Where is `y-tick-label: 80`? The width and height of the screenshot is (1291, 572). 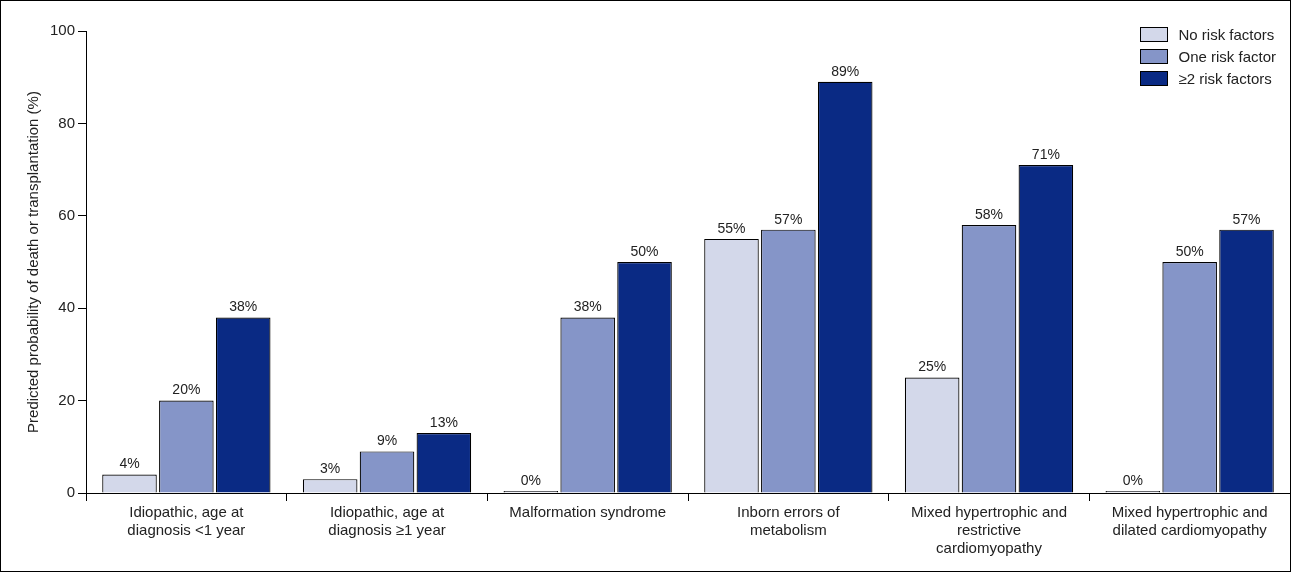
y-tick-label: 80 is located at coordinates (67, 122).